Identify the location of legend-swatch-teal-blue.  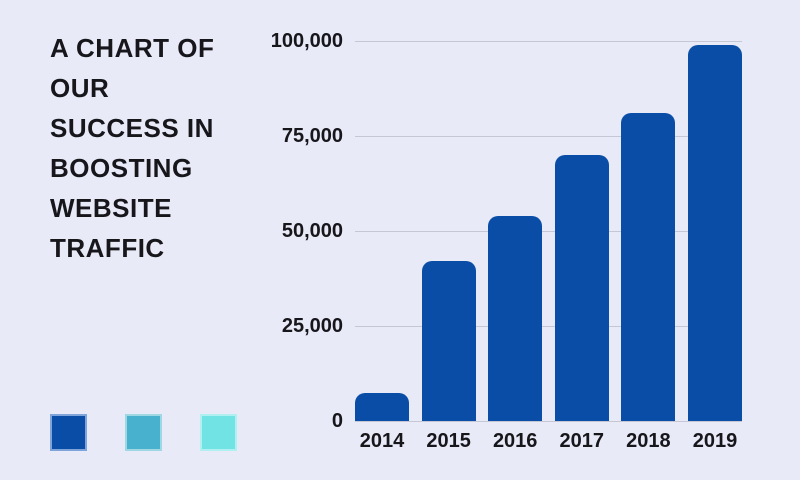
(143, 432).